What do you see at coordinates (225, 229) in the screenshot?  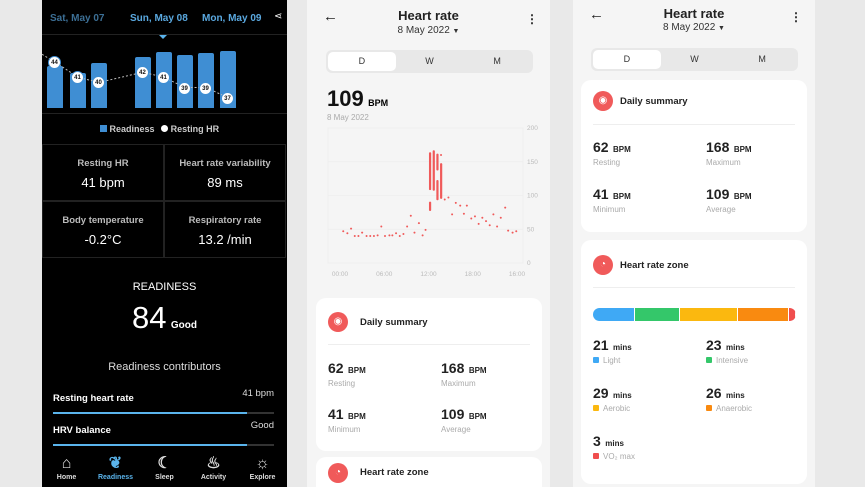 I see `metric-respiratory: Respiratory rate 13.2 /min` at bounding box center [225, 229].